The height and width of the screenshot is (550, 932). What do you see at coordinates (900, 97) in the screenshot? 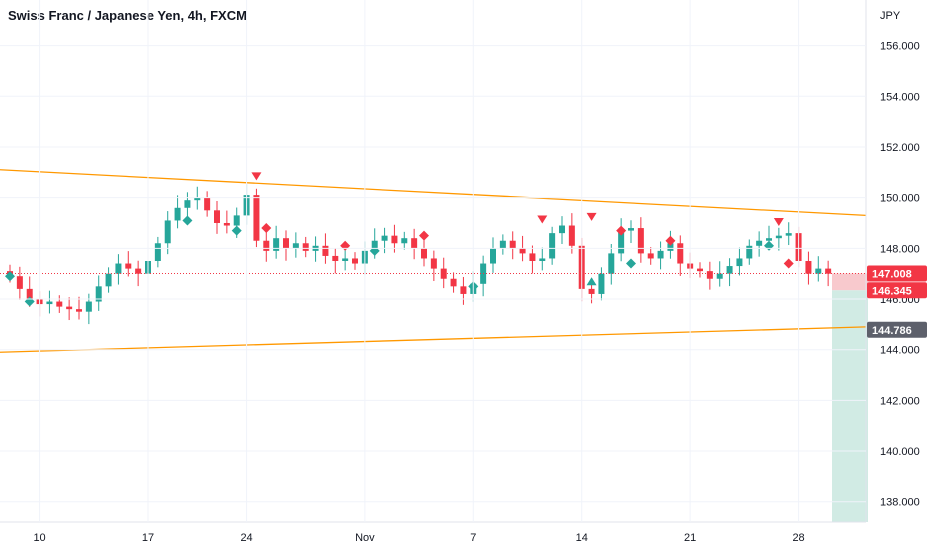
I see `y-tick-label: 154.000` at bounding box center [900, 97].